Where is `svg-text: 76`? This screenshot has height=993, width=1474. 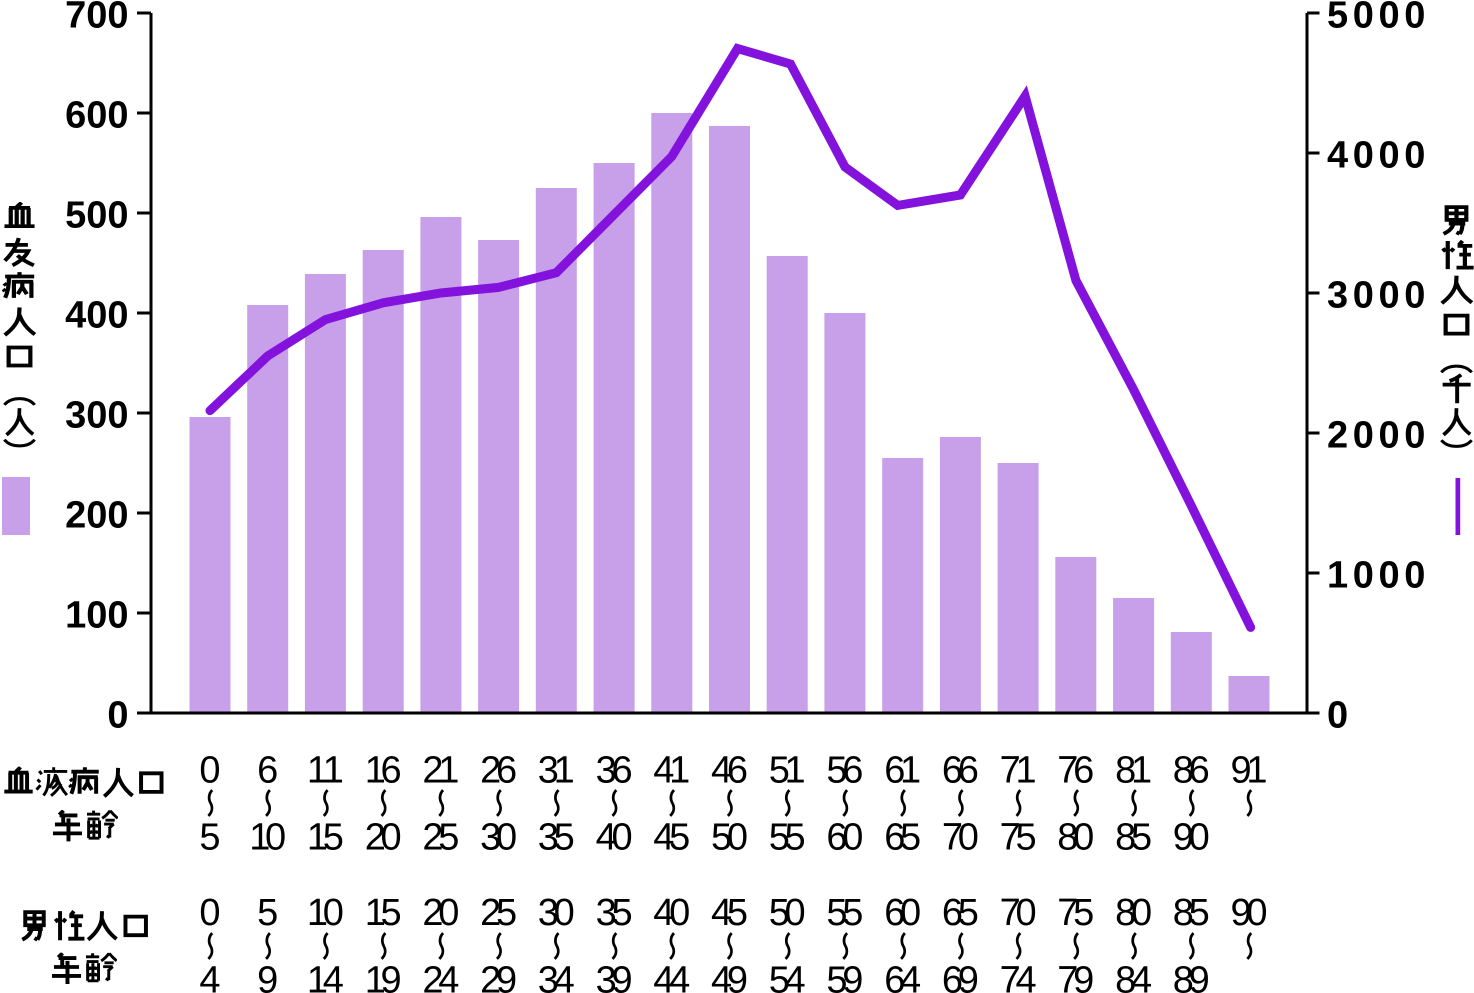 svg-text: 76 is located at coordinates (1075, 770).